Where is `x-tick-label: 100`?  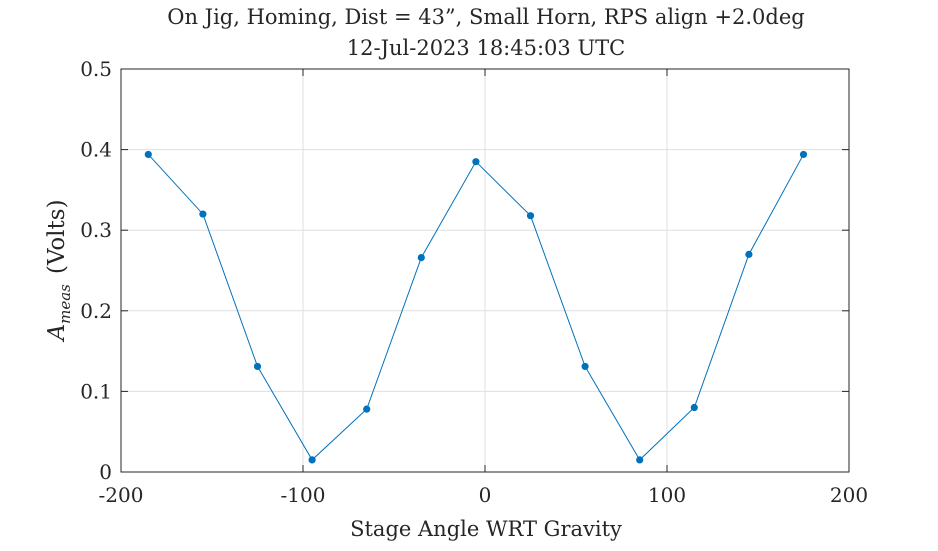 x-tick-label: 100 is located at coordinates (667, 495).